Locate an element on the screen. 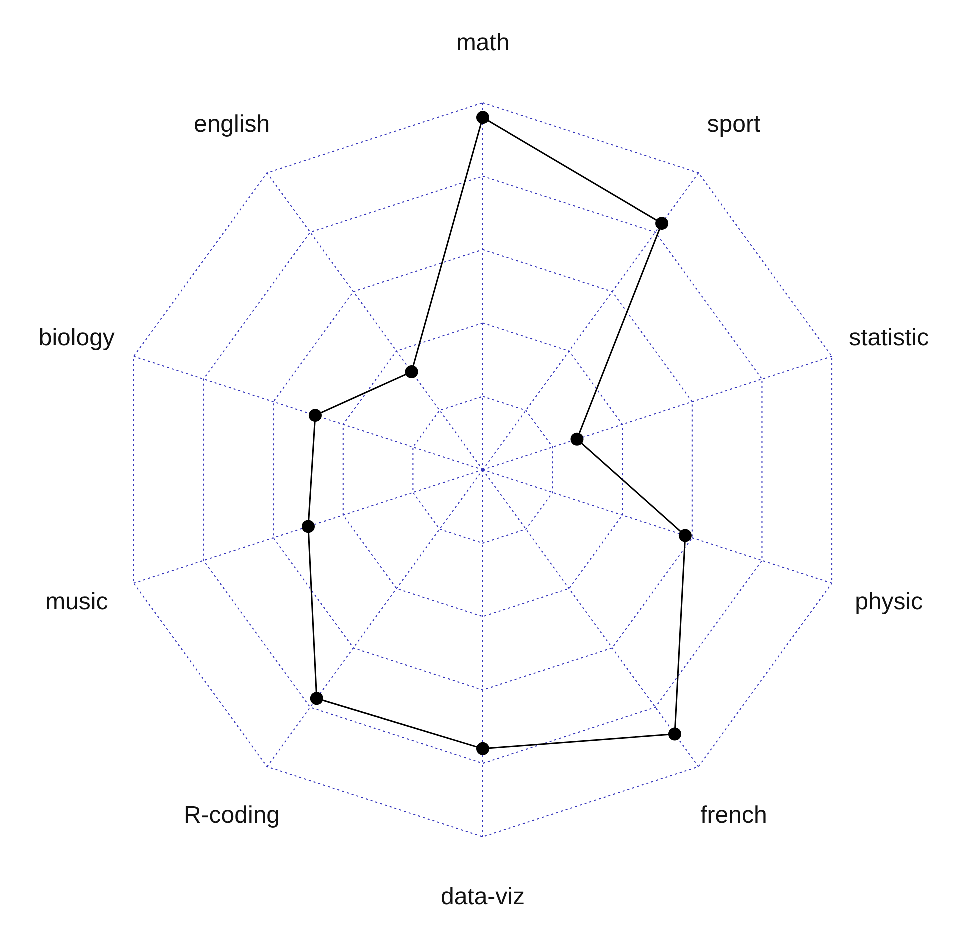  spoke-label: R-coding is located at coordinates (232, 815).